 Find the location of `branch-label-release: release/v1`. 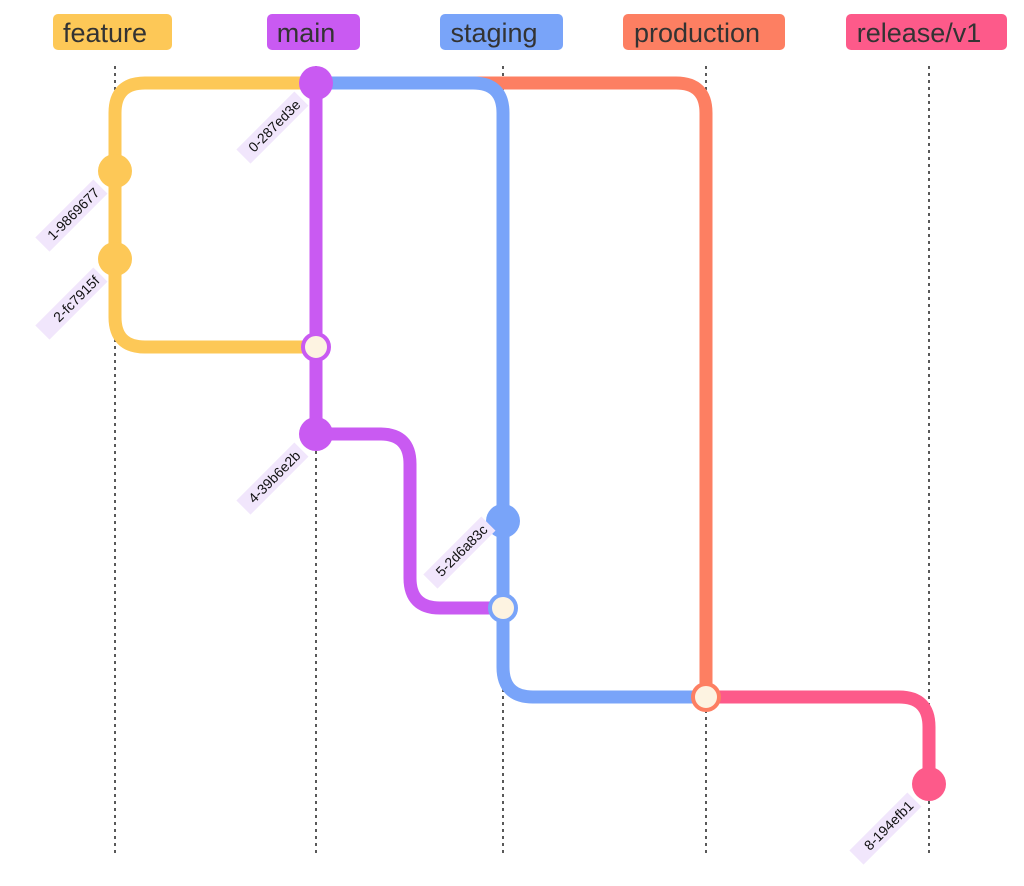

branch-label-release: release/v1 is located at coordinates (926, 32).